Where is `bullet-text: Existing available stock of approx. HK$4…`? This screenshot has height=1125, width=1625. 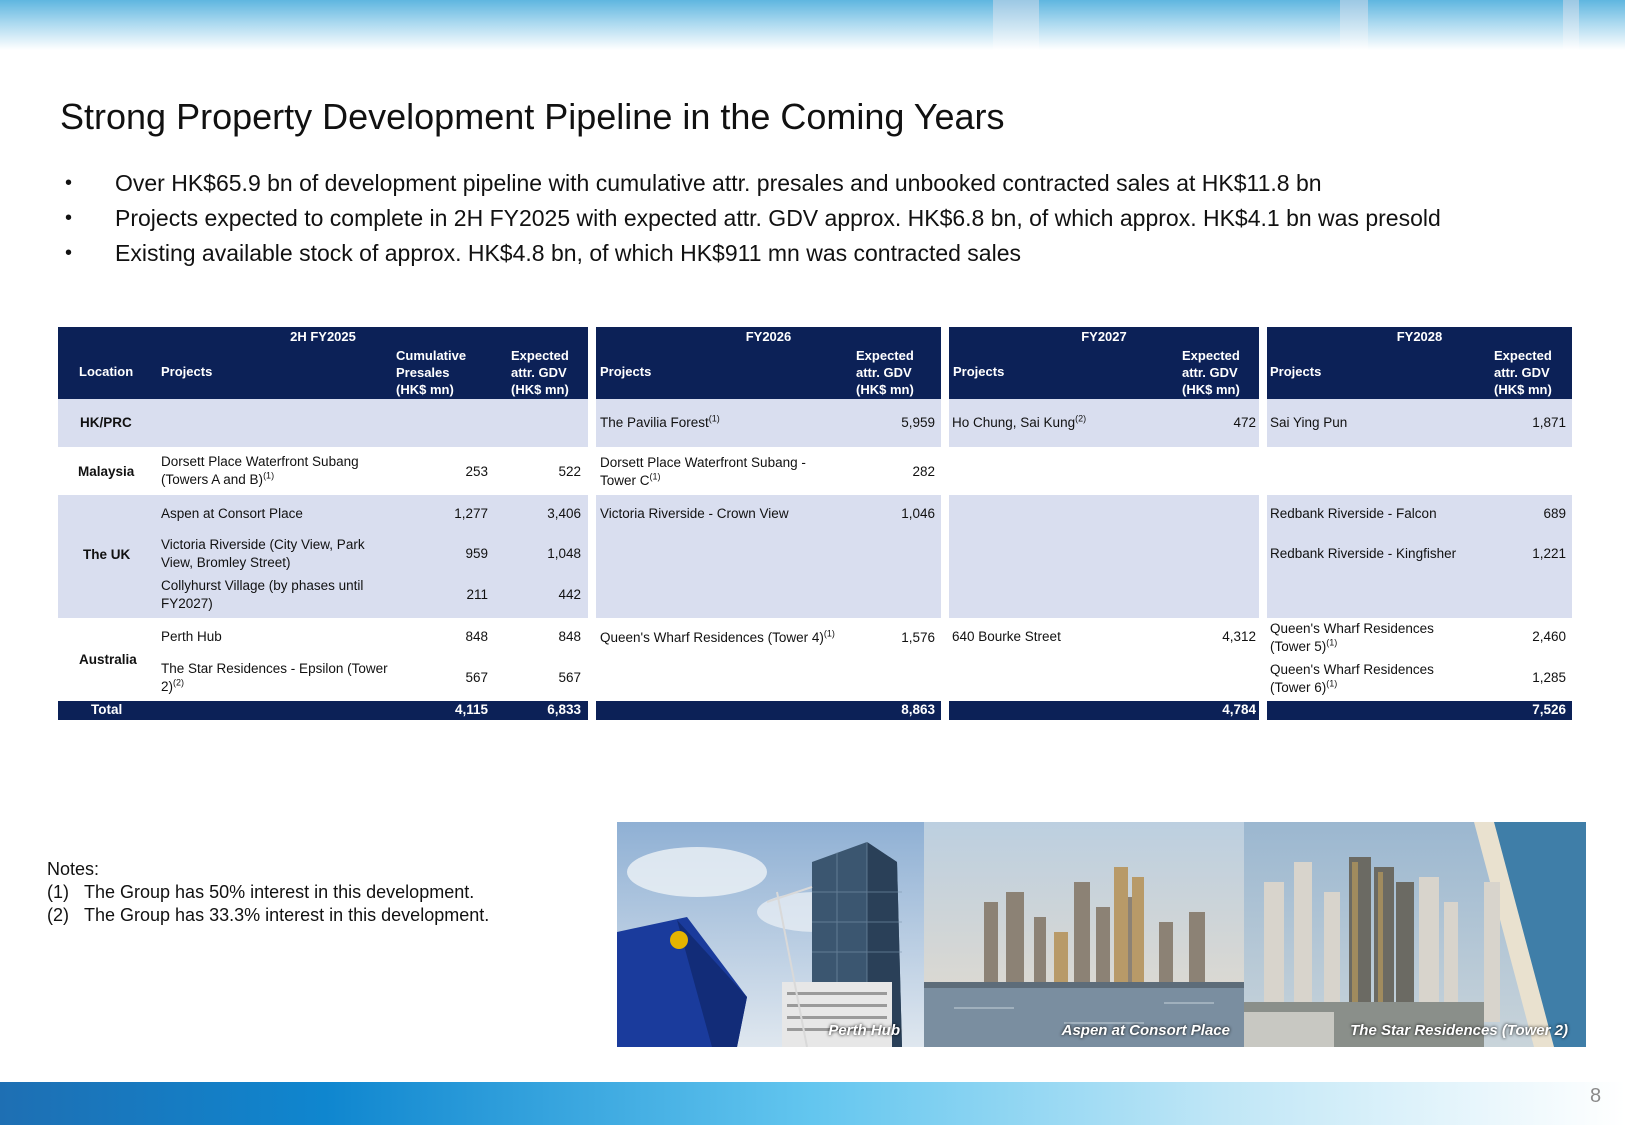
bullet-text: Existing available stock of approx. HK$4… is located at coordinates (568, 253).